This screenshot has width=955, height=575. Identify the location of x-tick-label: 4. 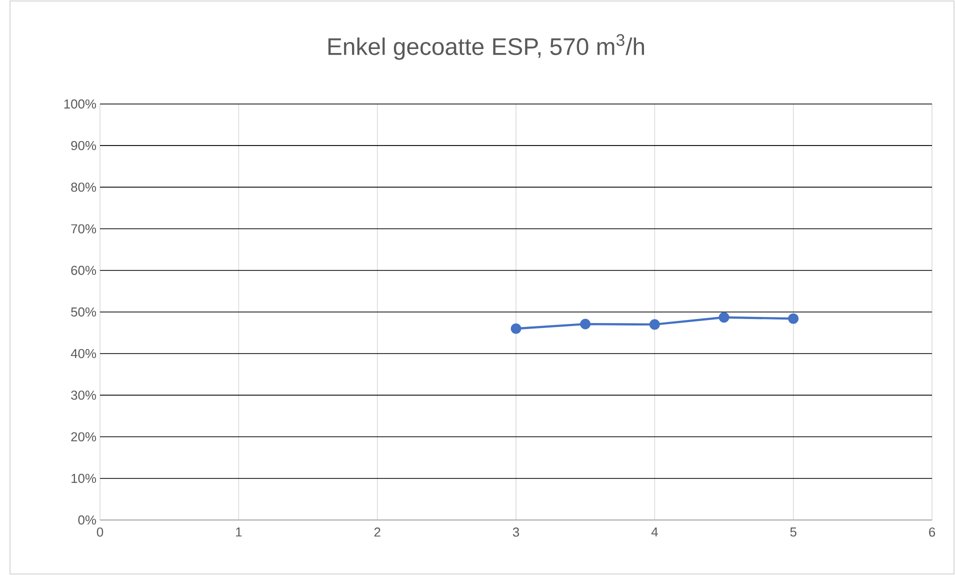
(654, 532).